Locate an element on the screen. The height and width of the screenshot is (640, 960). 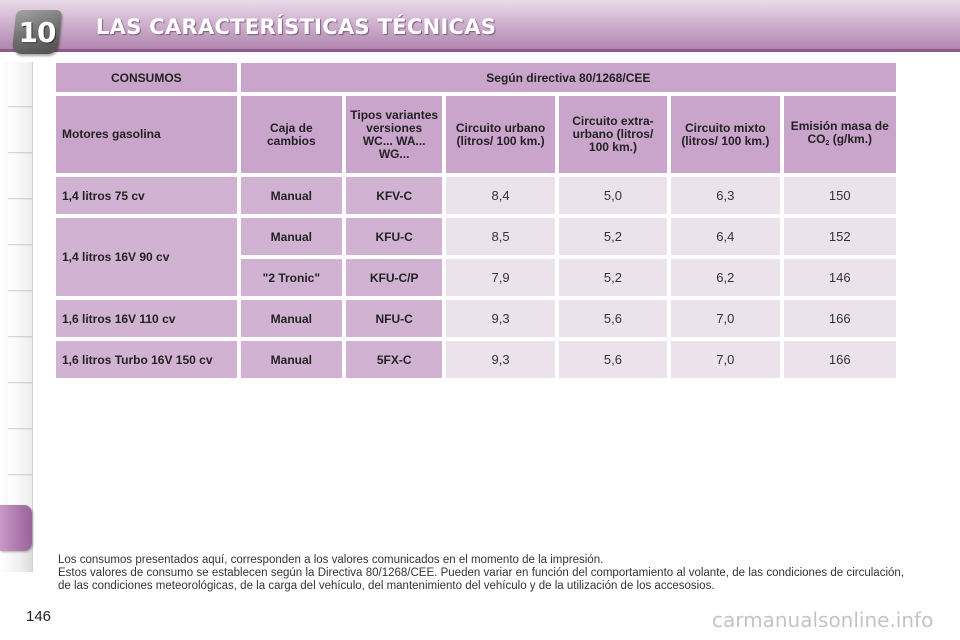
watermark: carmanualsonline.info is located at coordinates (823, 620).